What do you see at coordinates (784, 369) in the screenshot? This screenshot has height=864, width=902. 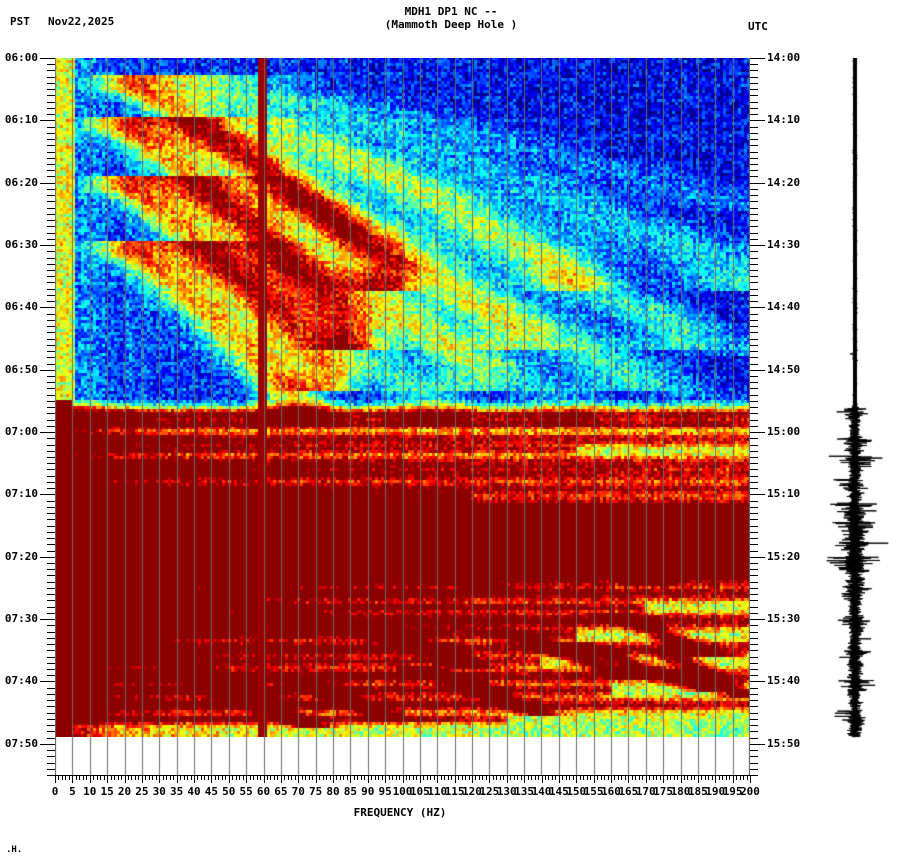 I see `time-tick-label-utc: 14:50` at bounding box center [784, 369].